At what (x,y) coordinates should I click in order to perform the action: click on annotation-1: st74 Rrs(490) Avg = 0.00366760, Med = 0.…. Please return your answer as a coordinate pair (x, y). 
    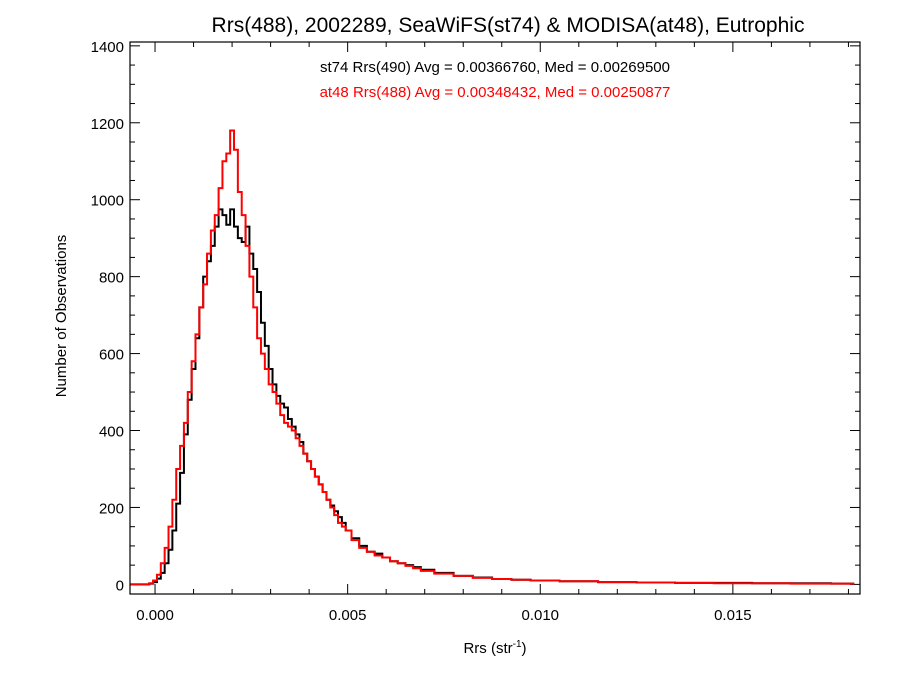
    Looking at the image, I should click on (495, 67).